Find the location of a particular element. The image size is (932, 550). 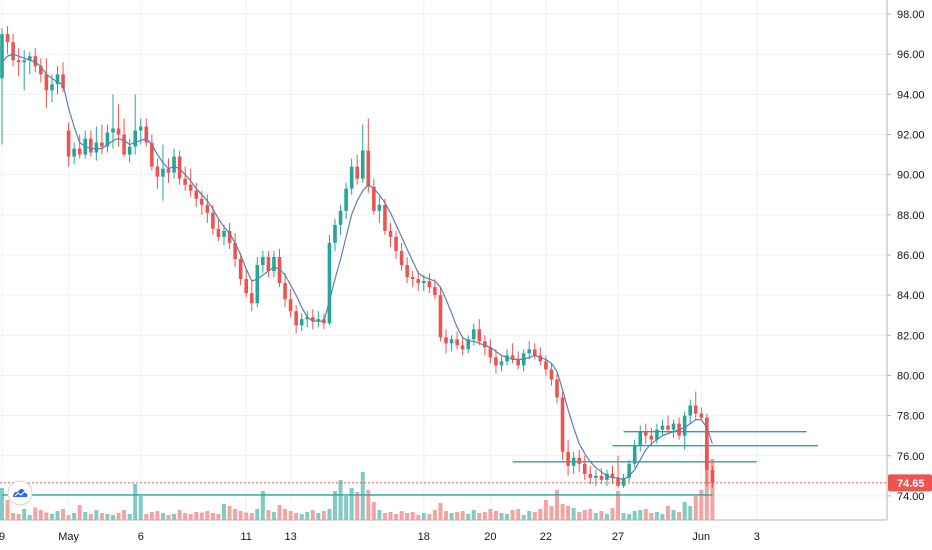

time-axis-panel is located at coordinates (466, 535).